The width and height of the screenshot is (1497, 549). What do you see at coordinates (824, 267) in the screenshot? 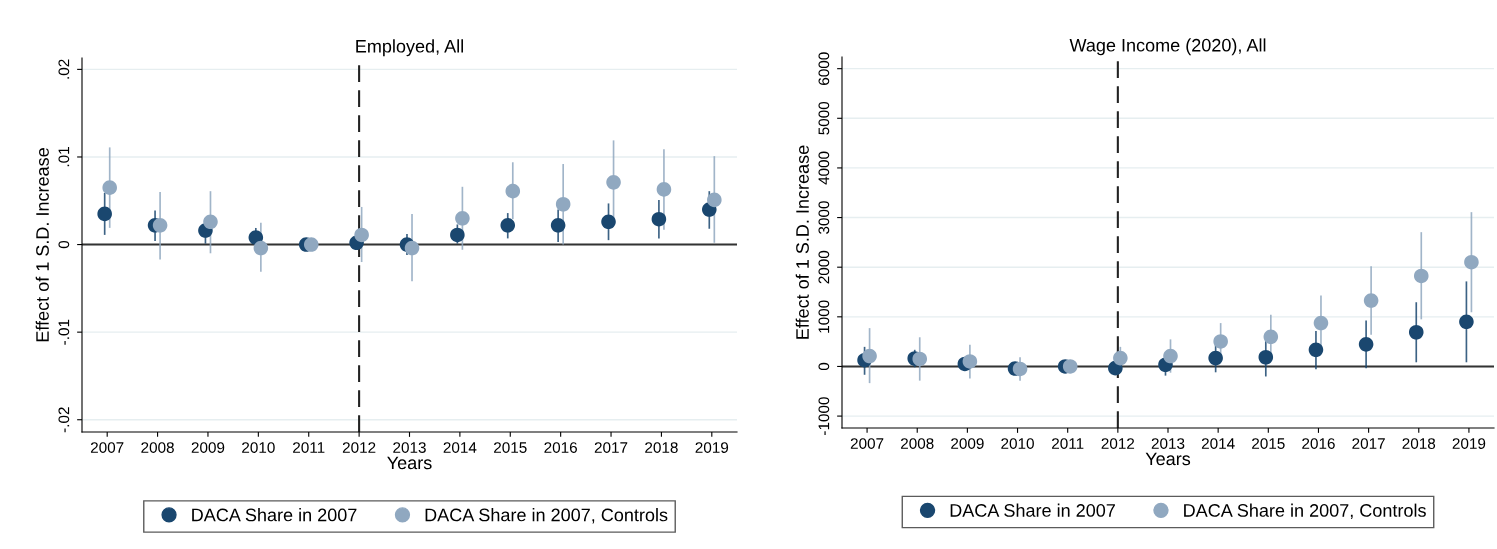
I see `y-tick-label: 2000` at bounding box center [824, 267].